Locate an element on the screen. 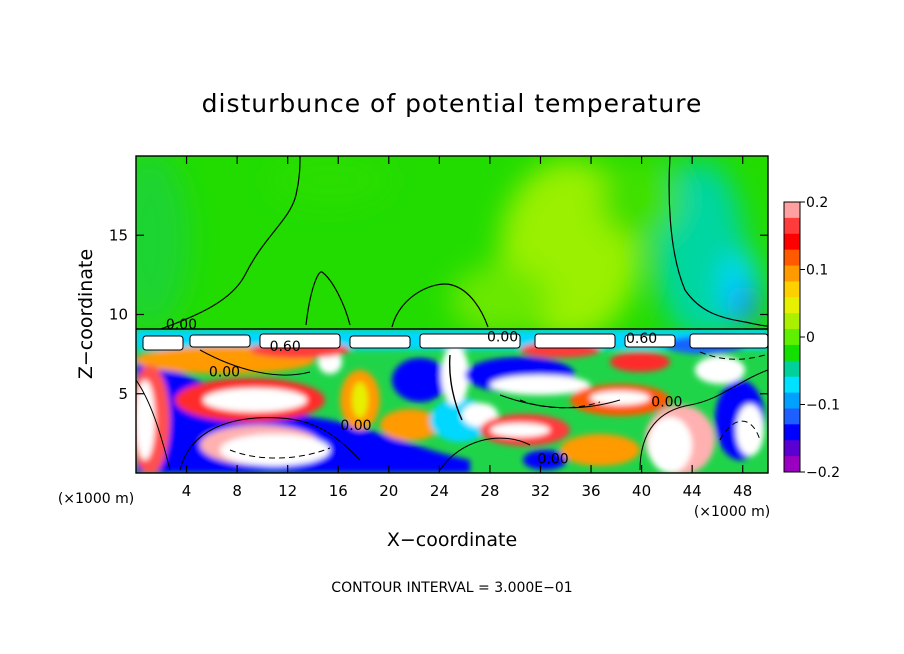 The width and height of the screenshot is (904, 654). contour-interval-footer: CONTOUR INTERVAL = 3.000E−01 is located at coordinates (451, 588).